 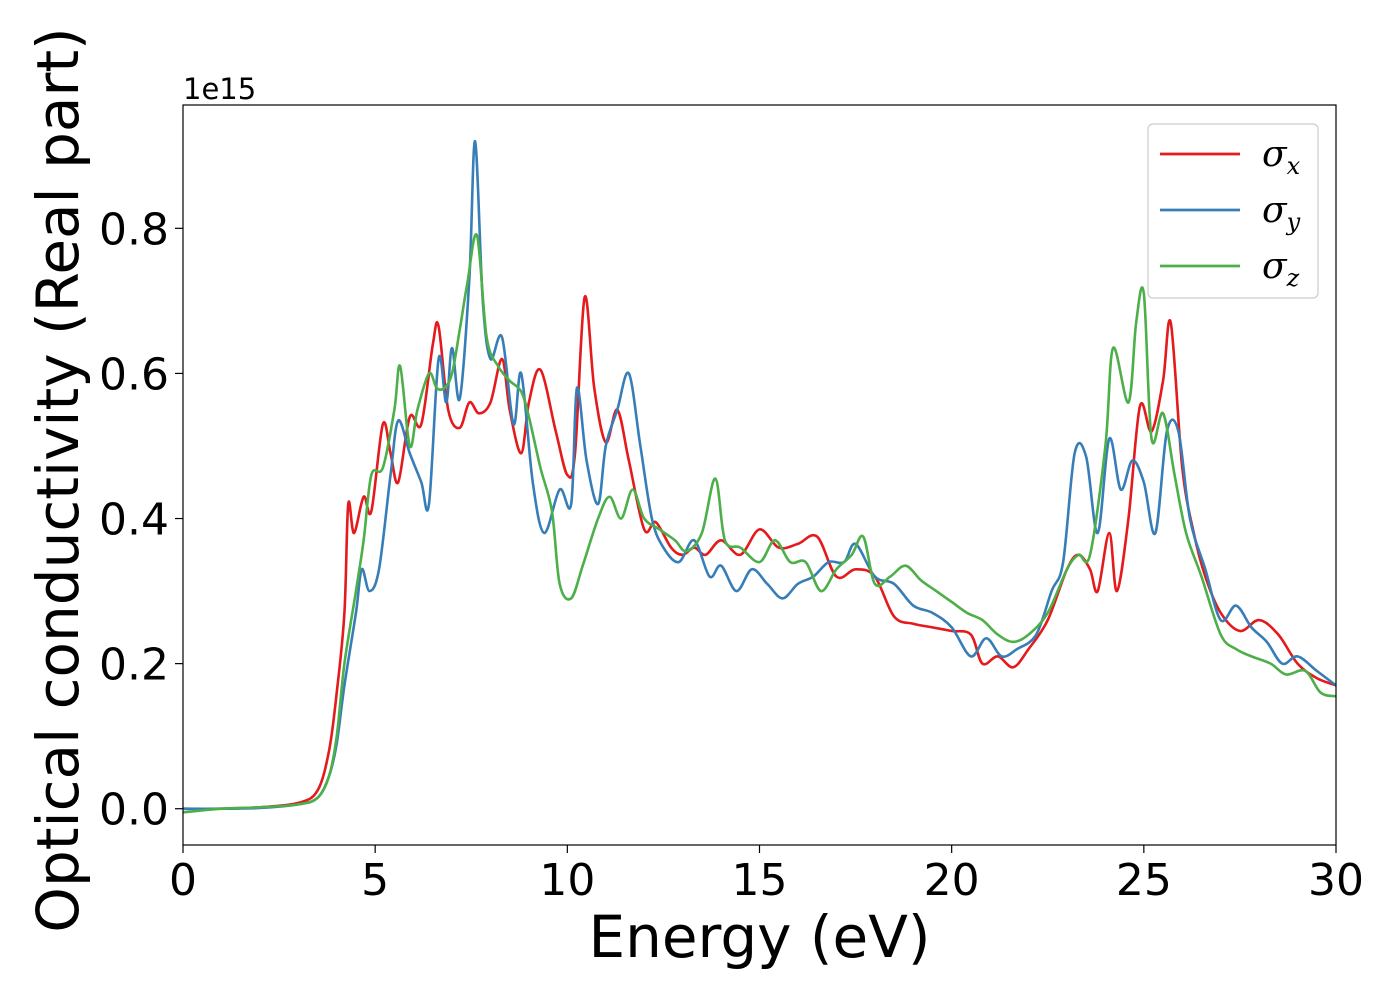 I want to click on y-tick-label: 0.6, so click(x=134, y=374).